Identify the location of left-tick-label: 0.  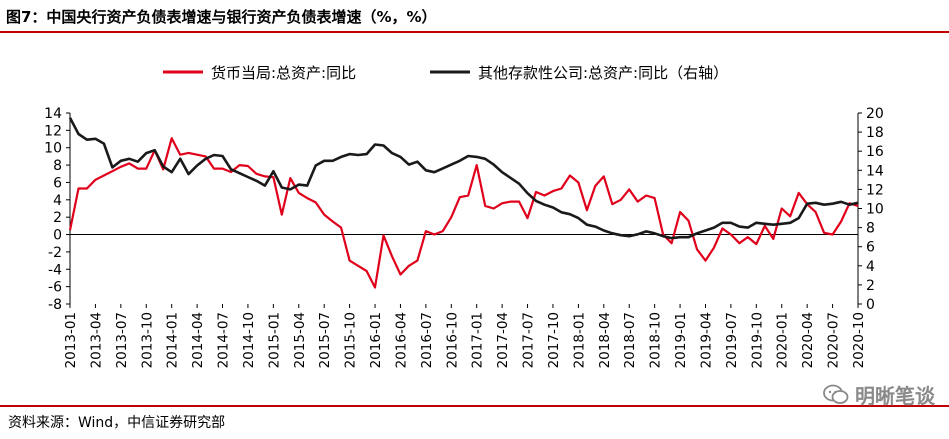
(57, 236).